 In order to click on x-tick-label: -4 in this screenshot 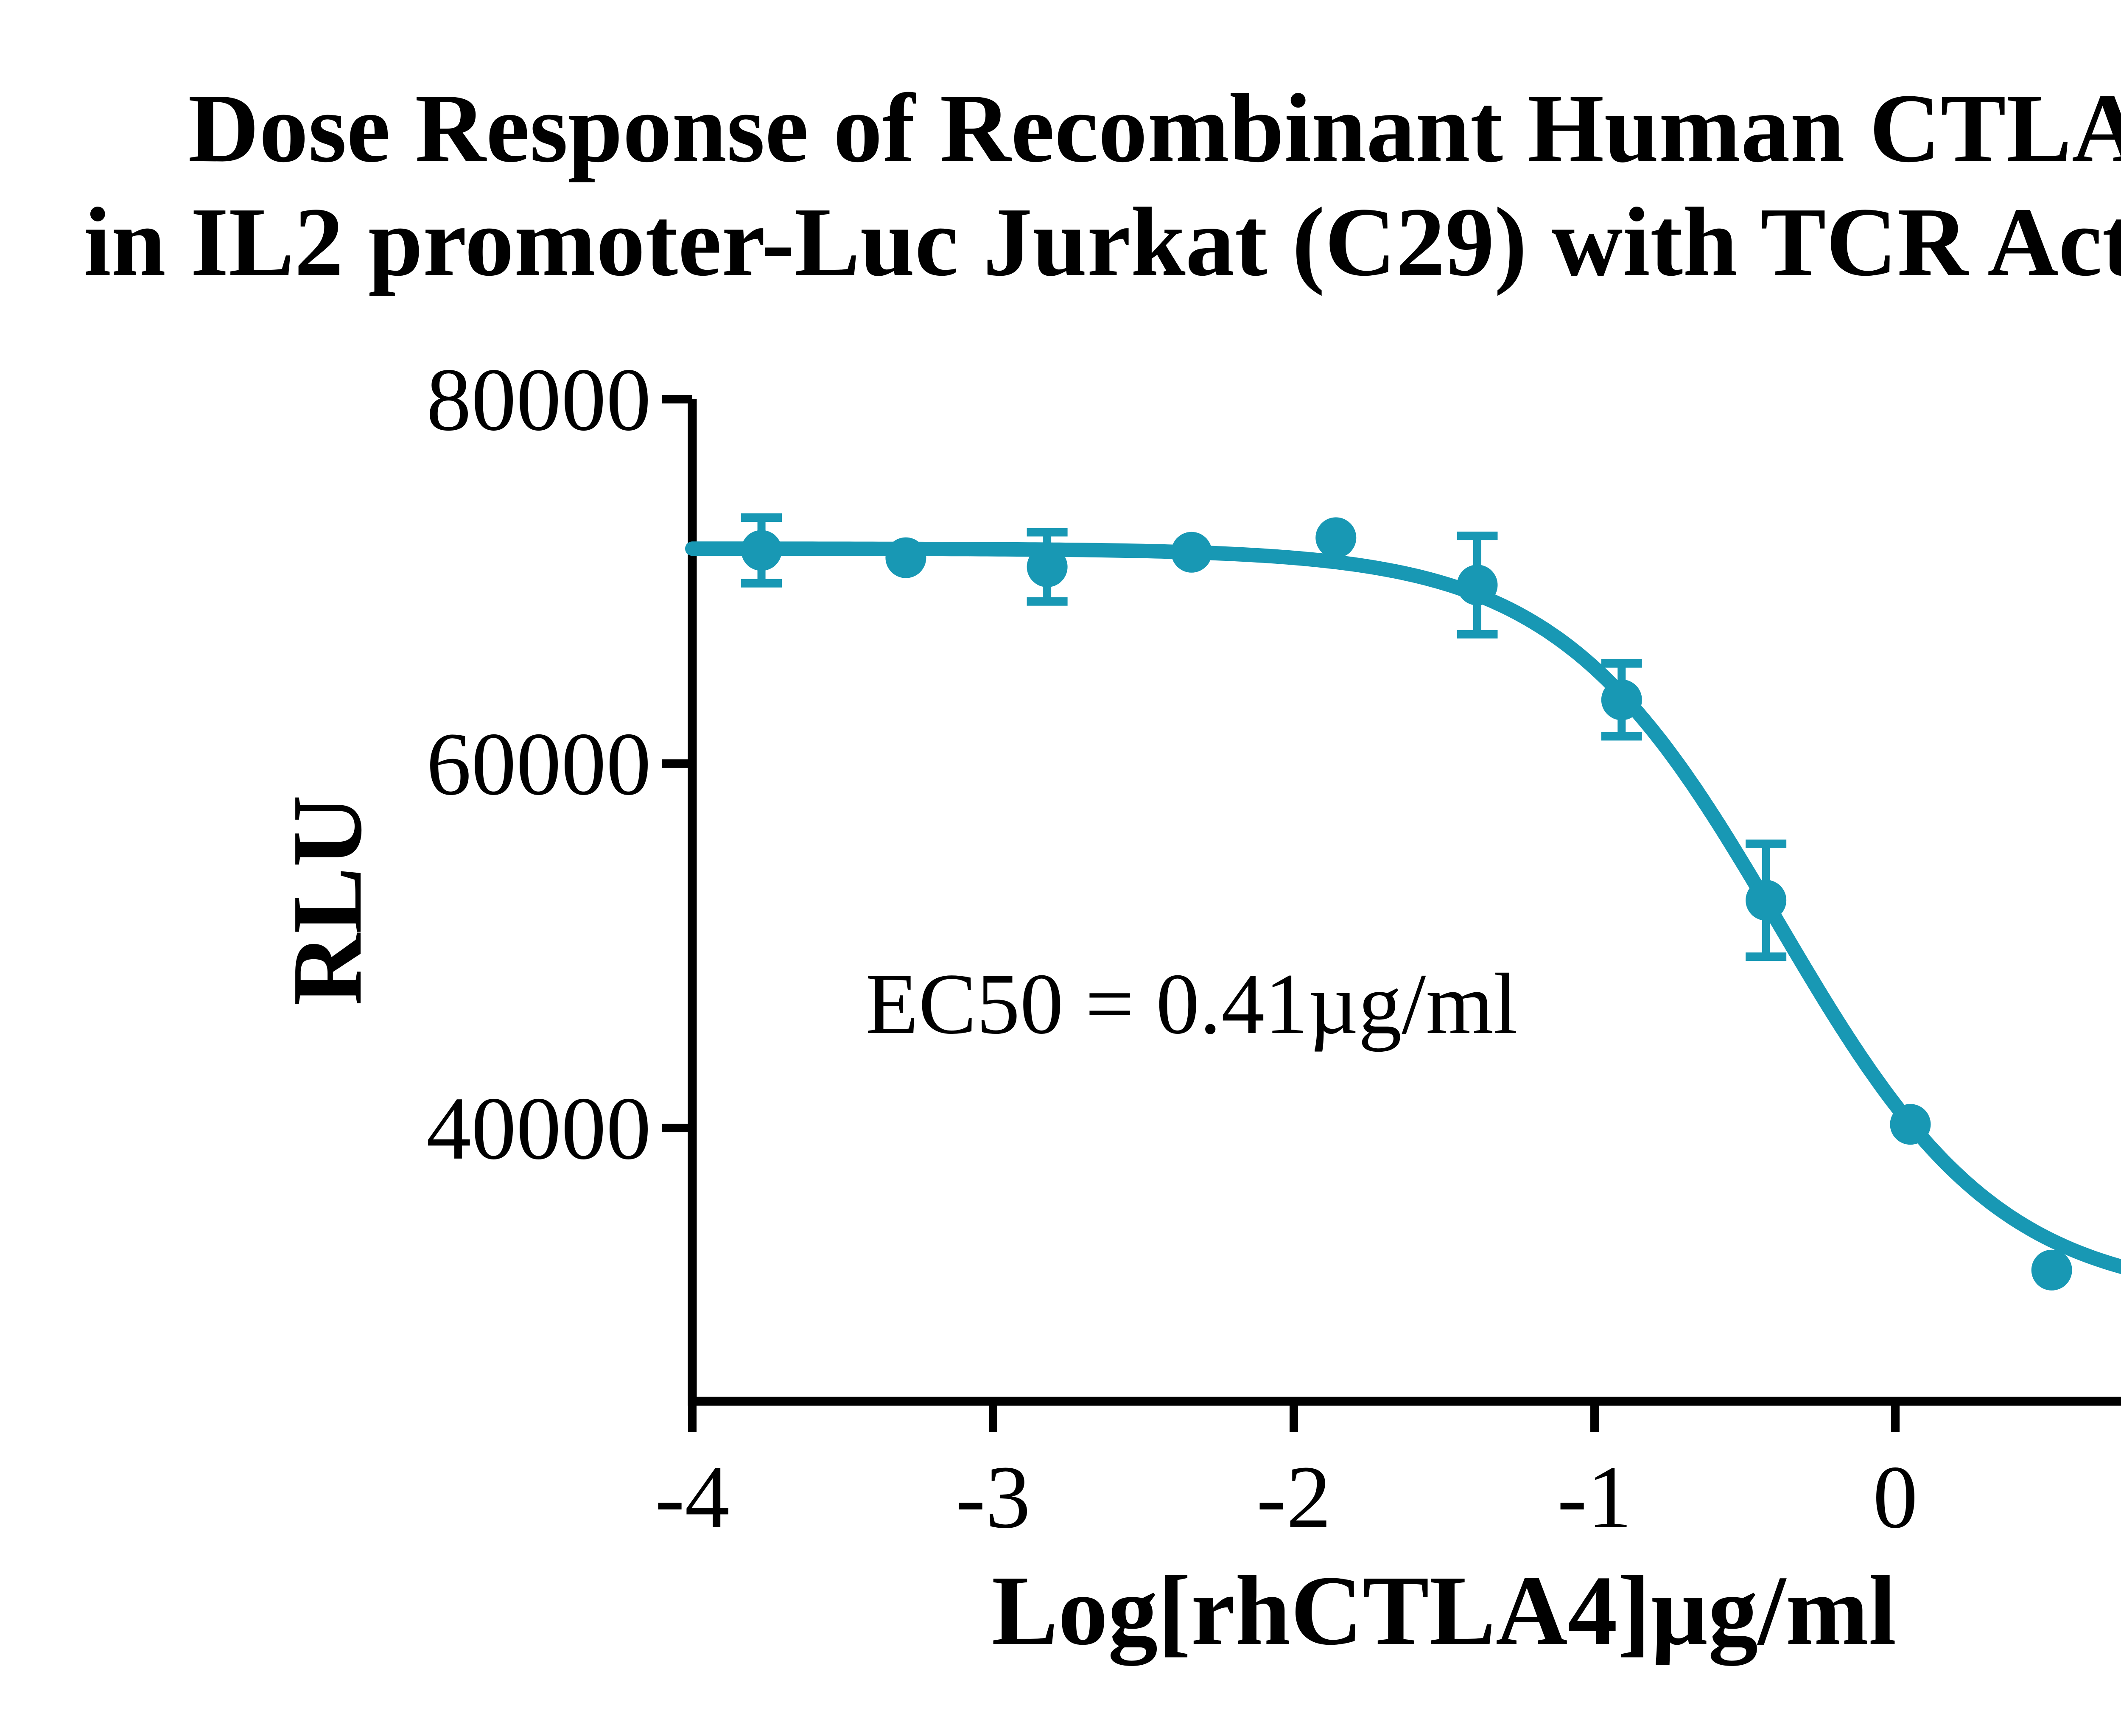, I will do `click(692, 1497)`.